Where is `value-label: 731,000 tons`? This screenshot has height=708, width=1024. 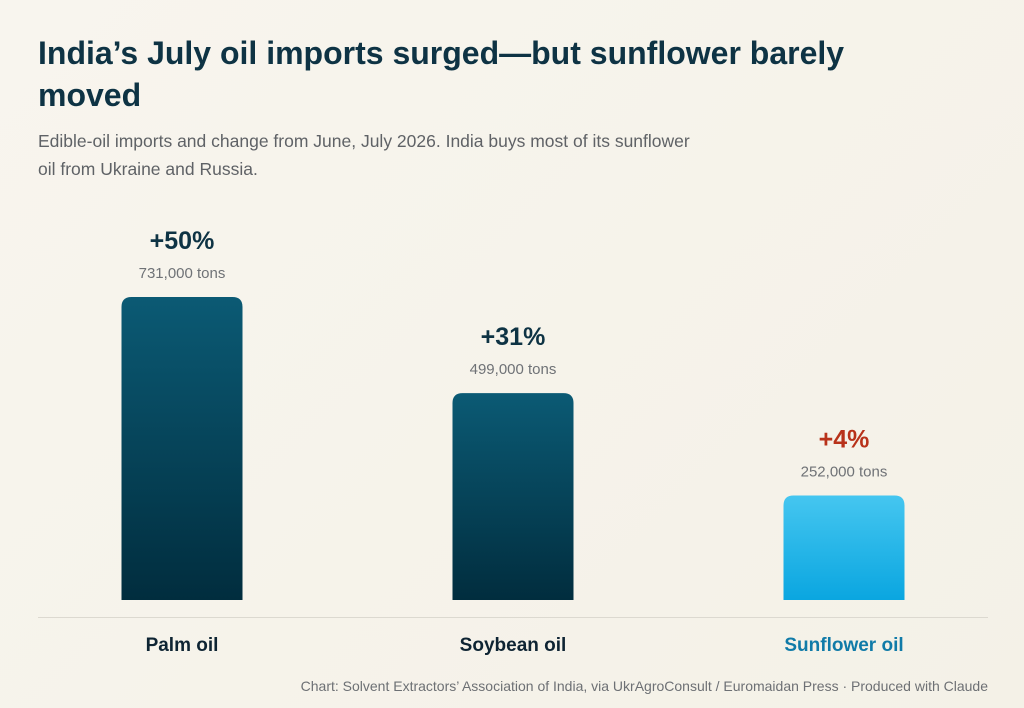
value-label: 731,000 tons is located at coordinates (182, 273).